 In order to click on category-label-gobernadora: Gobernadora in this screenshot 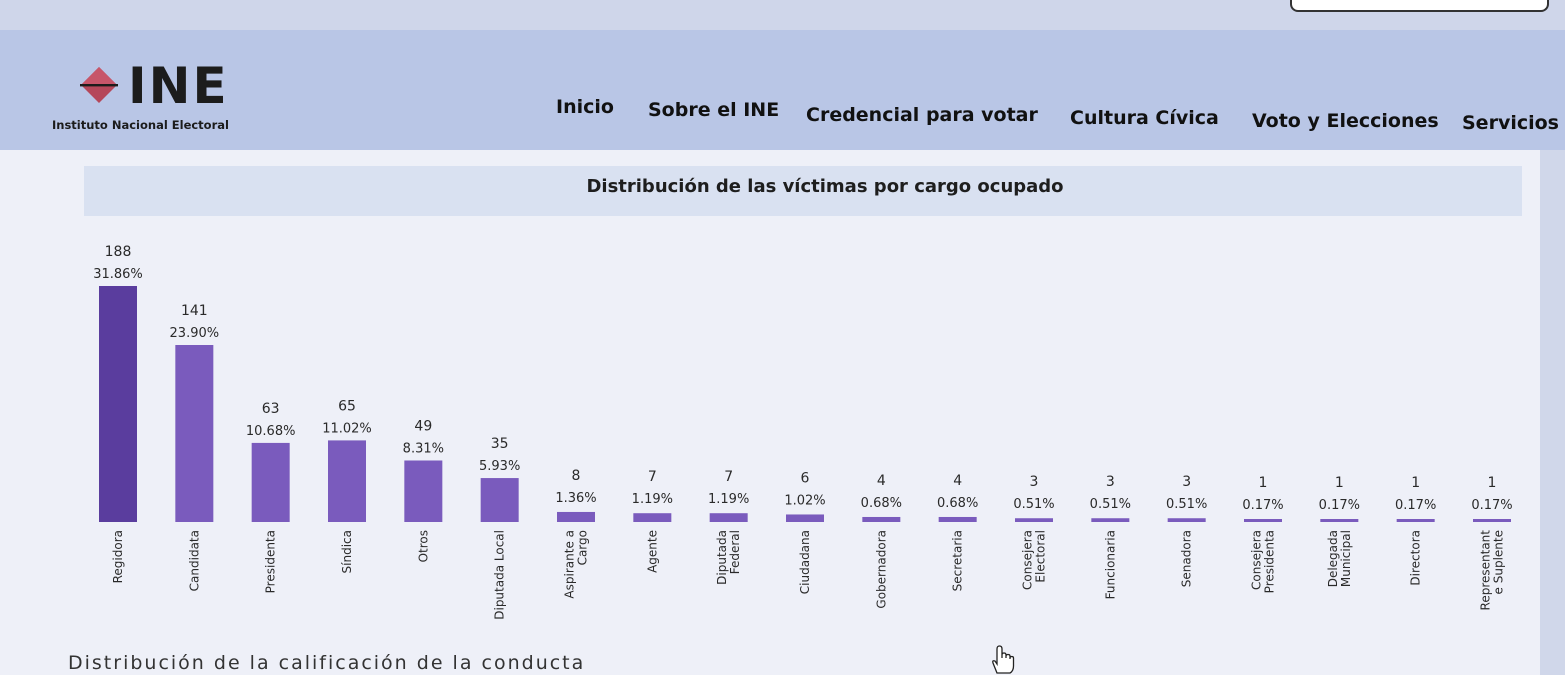, I will do `click(881, 569)`.